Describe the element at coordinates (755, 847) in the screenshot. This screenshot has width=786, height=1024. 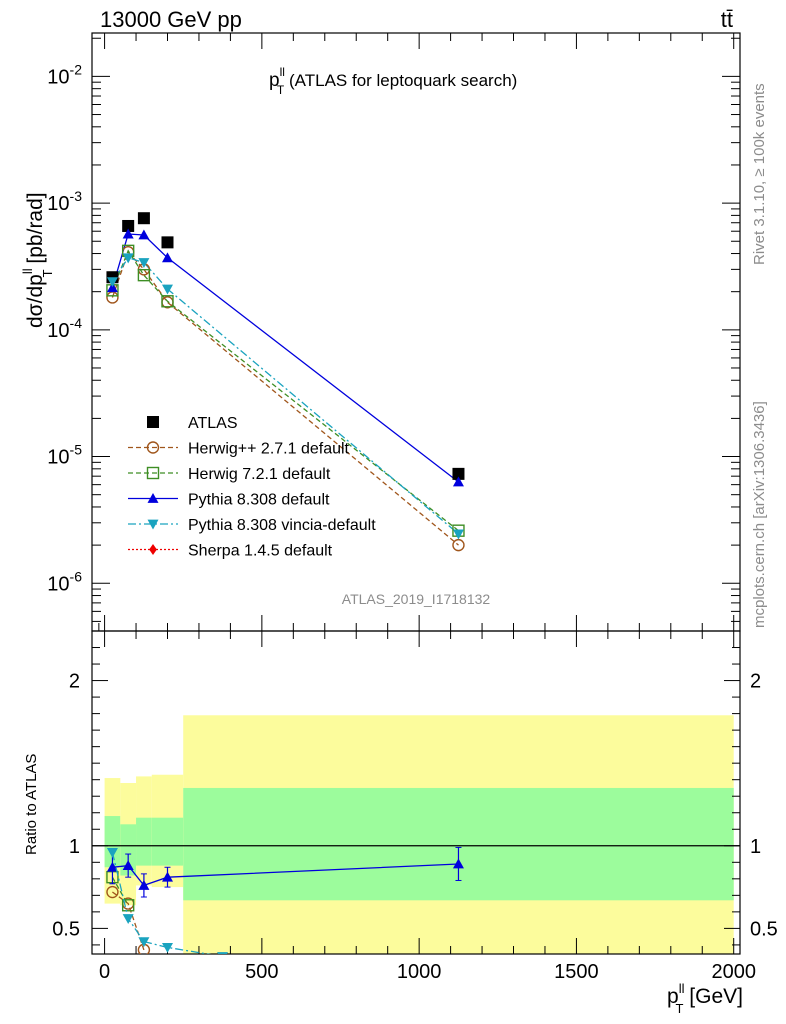
I see `ratio-y-tick-label-right: 1` at that location.